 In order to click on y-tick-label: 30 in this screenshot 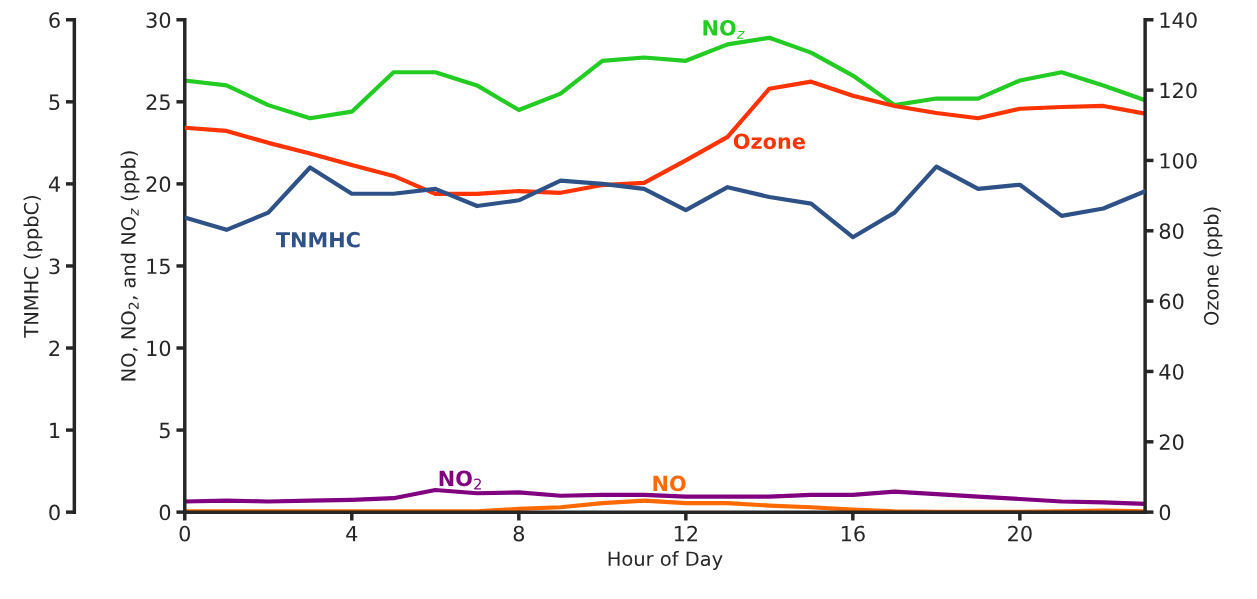, I will do `click(158, 20)`.